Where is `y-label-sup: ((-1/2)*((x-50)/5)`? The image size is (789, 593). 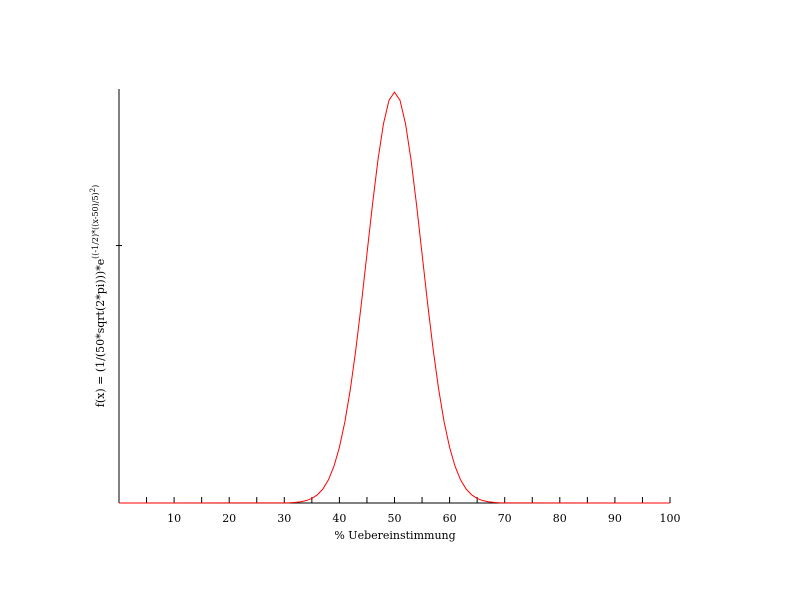 y-label-sup: ((-1/2)*((x-50)/5) is located at coordinates (95, 225).